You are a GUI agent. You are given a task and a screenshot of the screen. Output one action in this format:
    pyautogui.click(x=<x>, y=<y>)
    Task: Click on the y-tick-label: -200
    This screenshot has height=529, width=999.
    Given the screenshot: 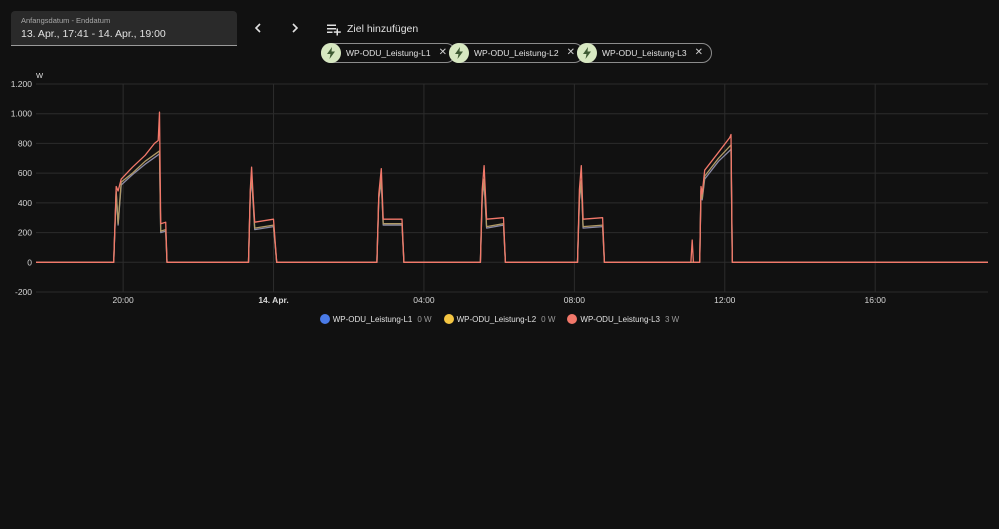 What is the action you would take?
    pyautogui.click(x=23, y=292)
    